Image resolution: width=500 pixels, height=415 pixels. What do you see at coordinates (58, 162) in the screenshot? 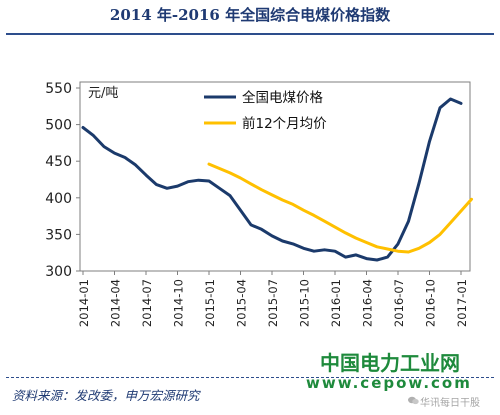
I see `y-tick-label: 450` at bounding box center [58, 162].